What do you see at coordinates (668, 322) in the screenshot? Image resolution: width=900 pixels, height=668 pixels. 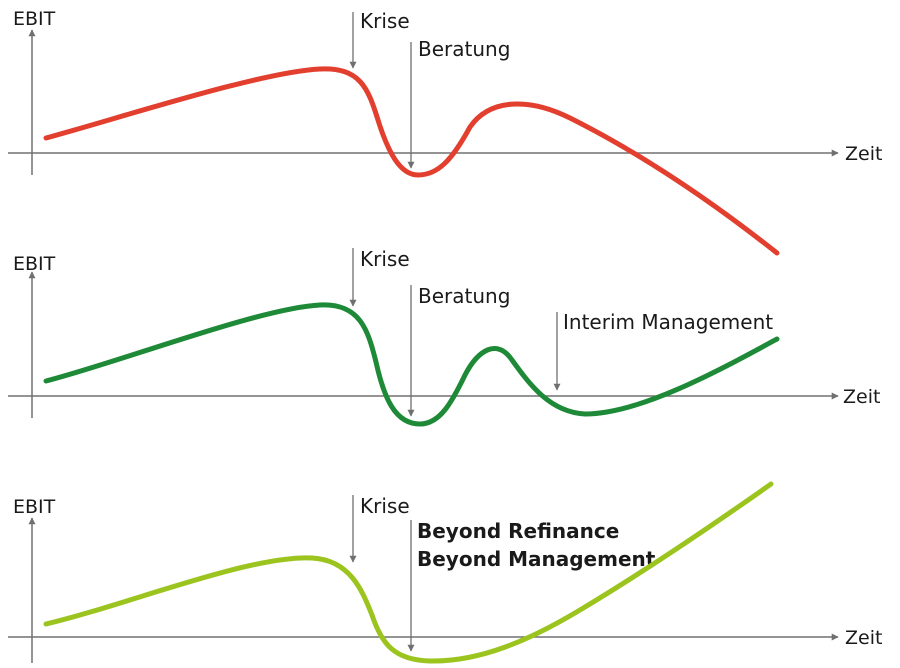 I see `marker-interim-management-label: Interim Management` at bounding box center [668, 322].